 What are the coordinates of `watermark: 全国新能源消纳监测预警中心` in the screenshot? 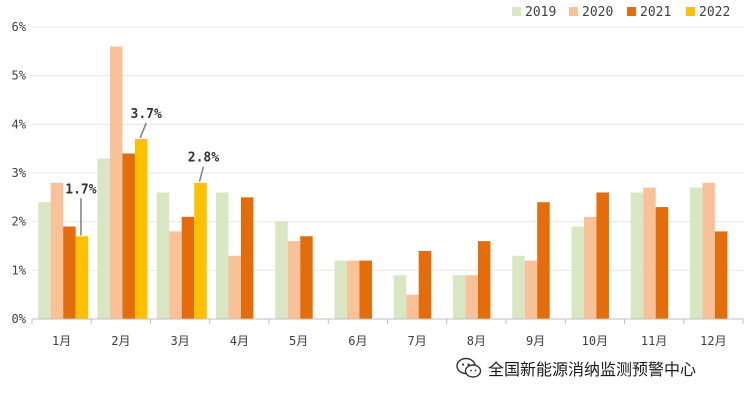 It's located at (576, 368).